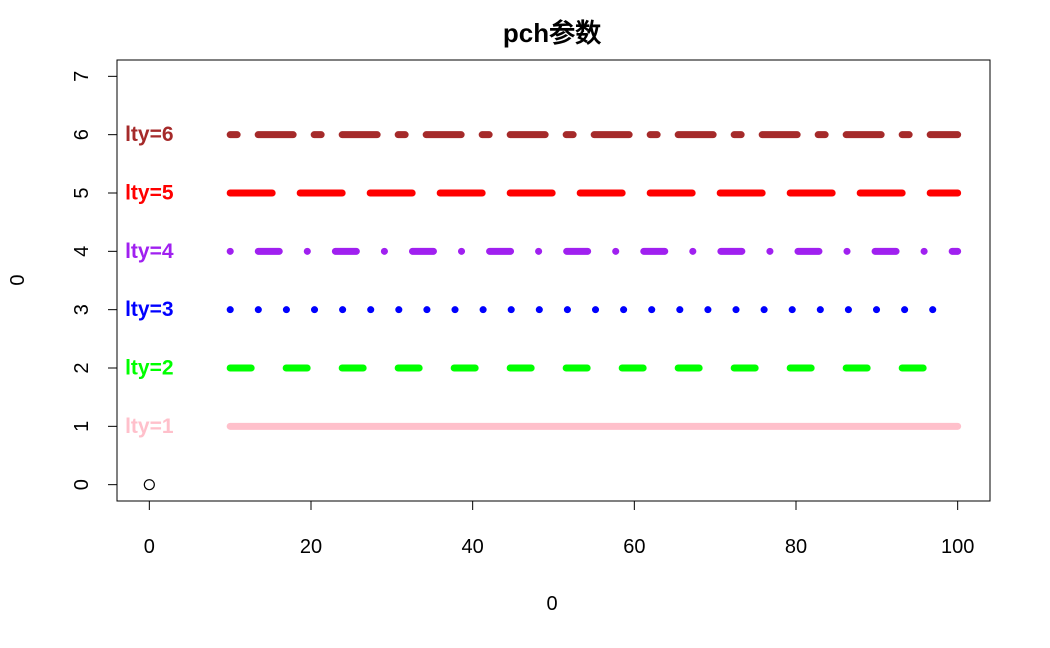  What do you see at coordinates (957, 547) in the screenshot?
I see `x-tick-label: 100` at bounding box center [957, 547].